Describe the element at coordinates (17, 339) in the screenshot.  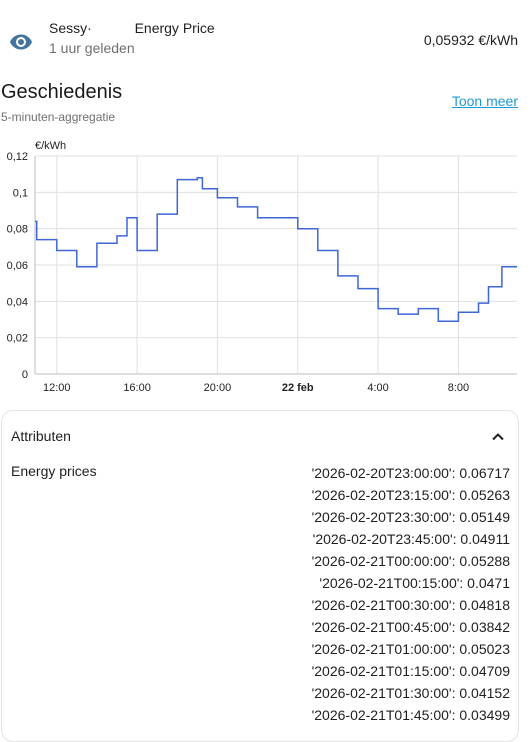
I see `y-tick-label: 0,02` at that location.